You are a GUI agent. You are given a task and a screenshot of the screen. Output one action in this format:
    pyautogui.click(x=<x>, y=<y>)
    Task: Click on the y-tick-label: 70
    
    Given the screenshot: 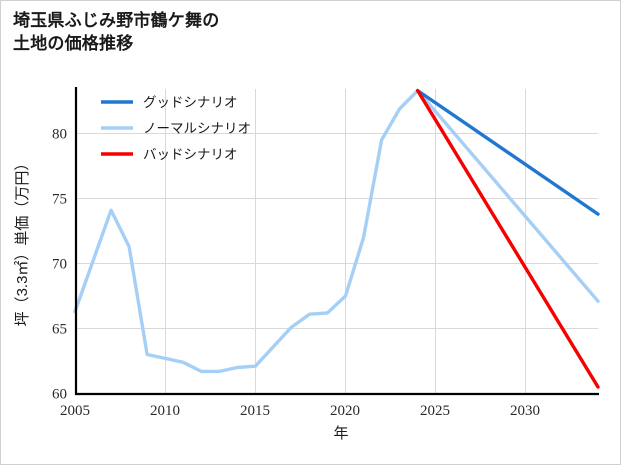 What is the action you would take?
    pyautogui.click(x=59, y=265)
    